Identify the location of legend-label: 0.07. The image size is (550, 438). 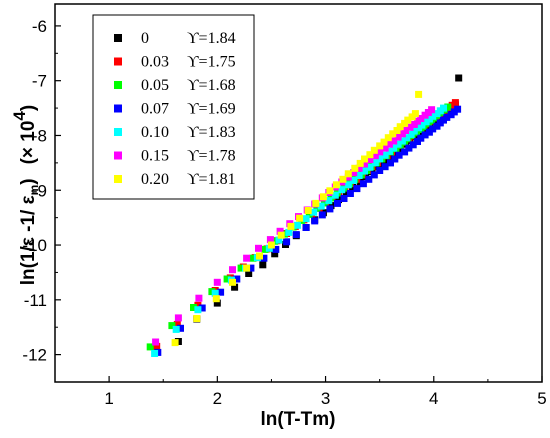
(155, 109).